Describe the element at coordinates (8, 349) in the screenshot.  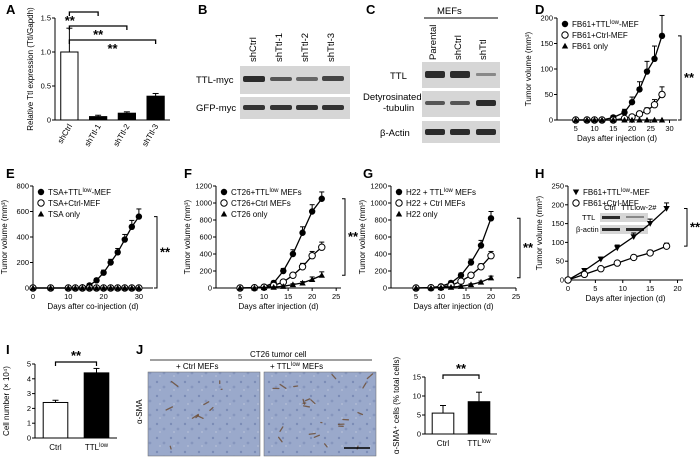
I see `panel-label-i: I` at that location.